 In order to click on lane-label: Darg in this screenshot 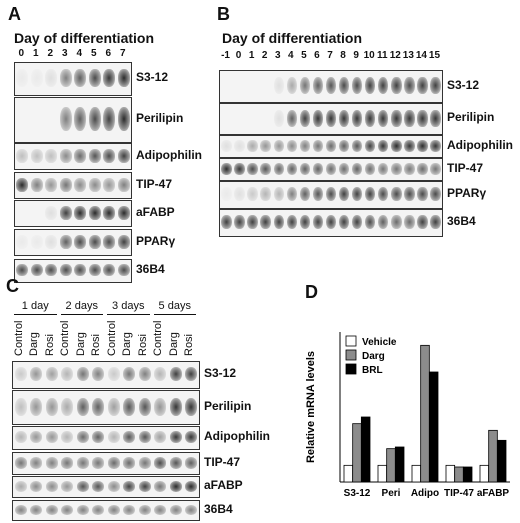, I will do `click(34, 344)`.